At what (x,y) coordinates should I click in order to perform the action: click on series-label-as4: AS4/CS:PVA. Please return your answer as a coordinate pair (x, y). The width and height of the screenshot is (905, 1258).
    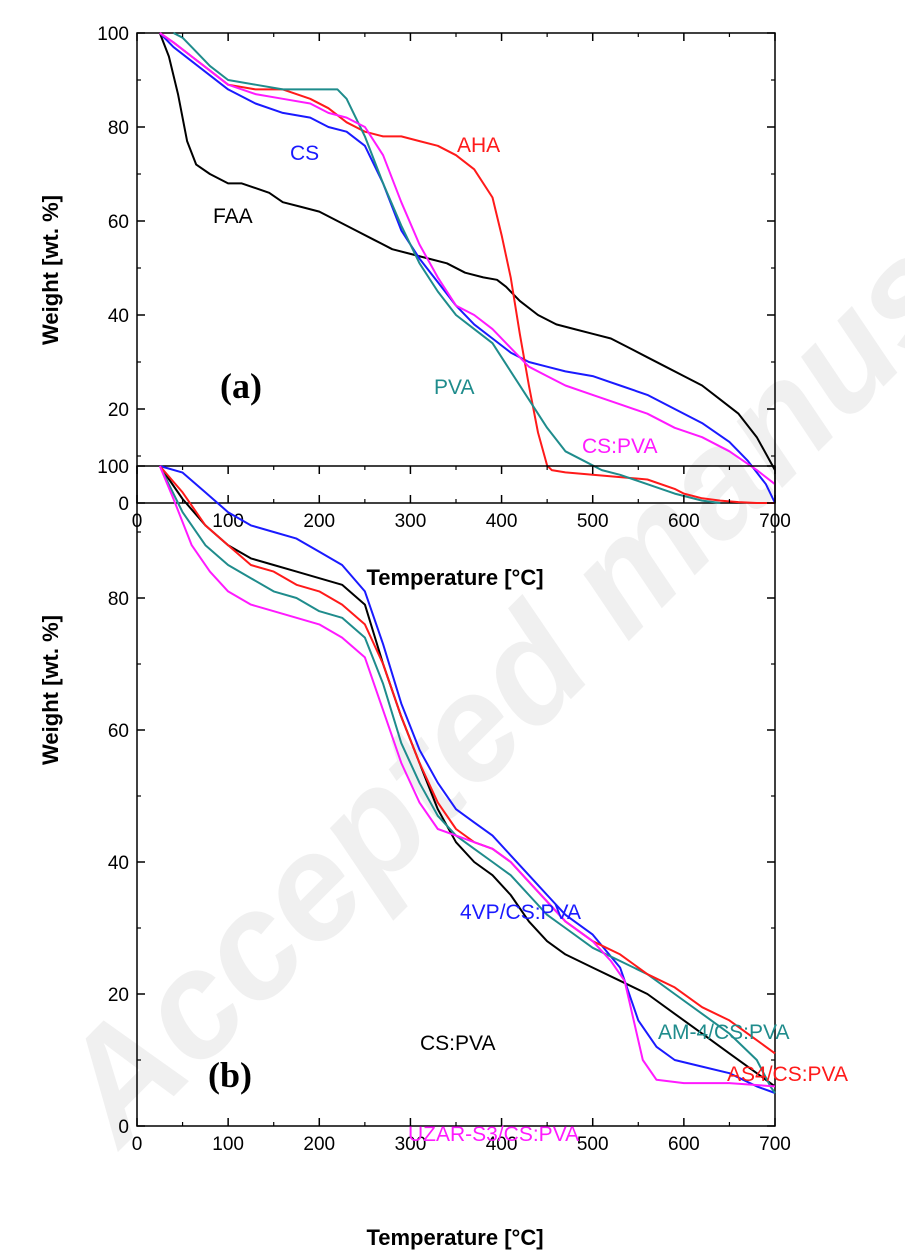
    Looking at the image, I should click on (787, 1074).